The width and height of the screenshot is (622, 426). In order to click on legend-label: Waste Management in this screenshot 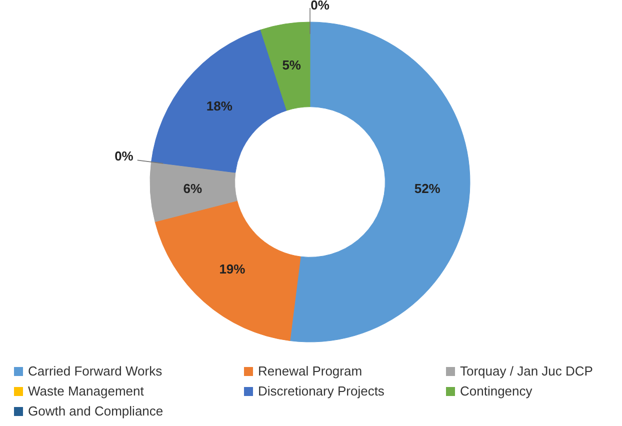, I will do `click(86, 390)`.